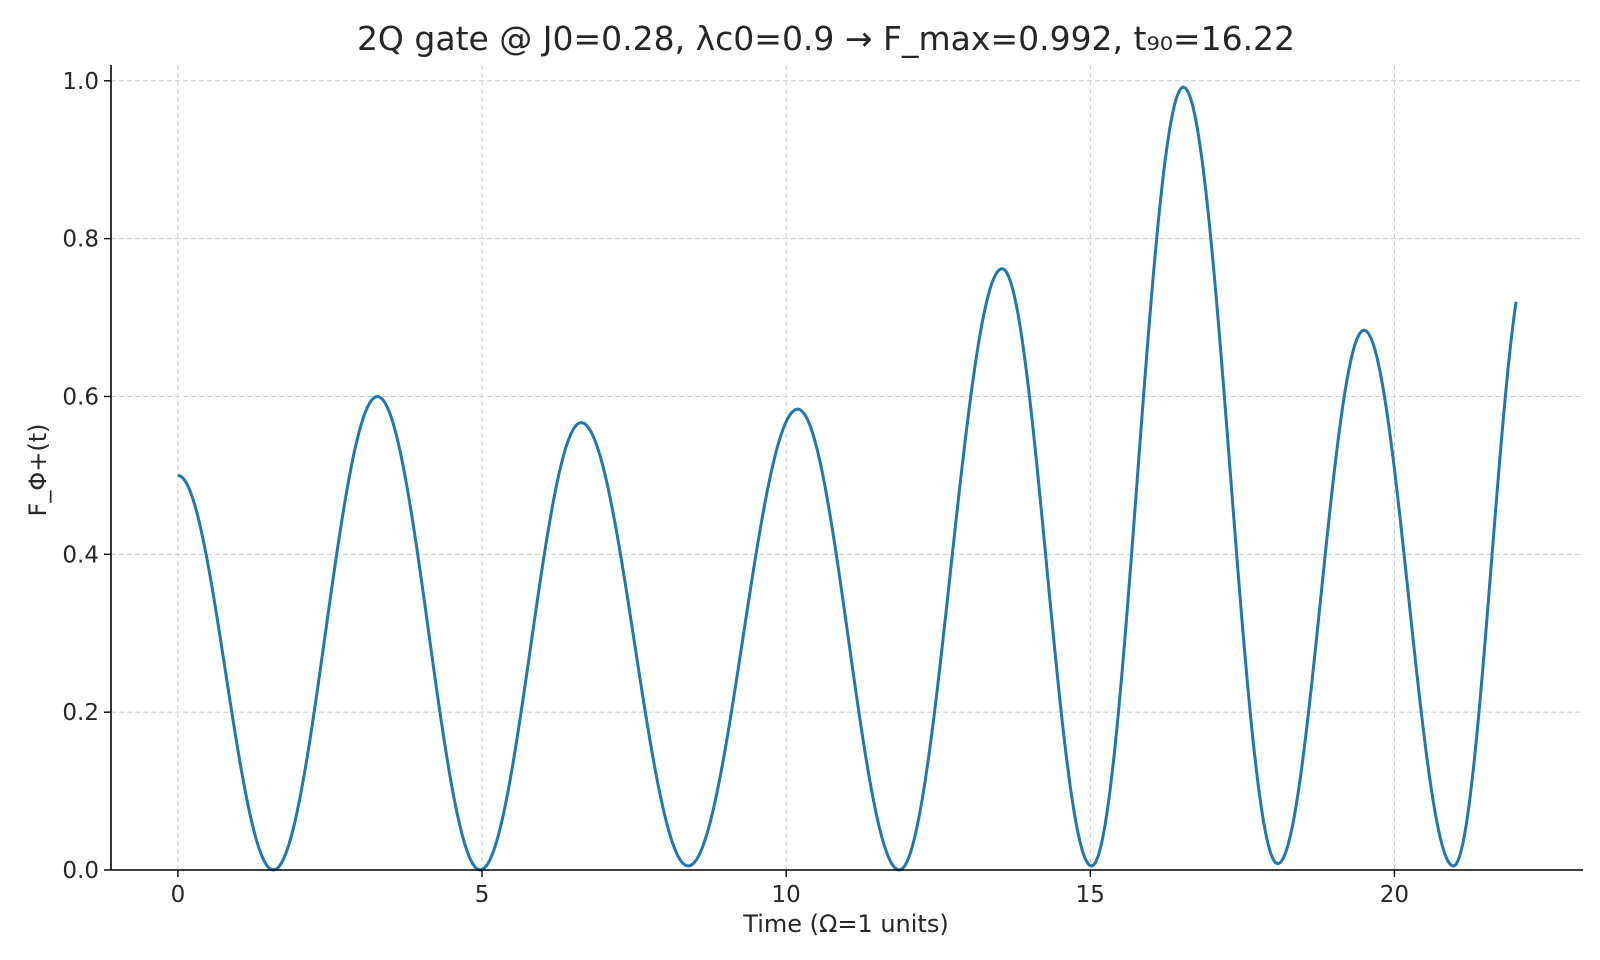 The image size is (1600, 960). What do you see at coordinates (38, 470) in the screenshot?
I see `y-axis-label: F_Φ+(t)` at bounding box center [38, 470].